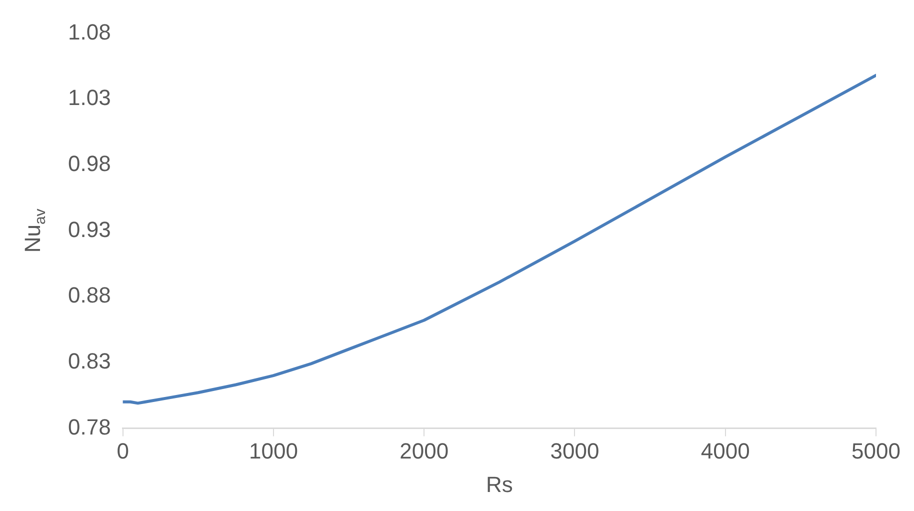 The width and height of the screenshot is (914, 511). What do you see at coordinates (876, 451) in the screenshot?
I see `x-tick-label: 5000` at bounding box center [876, 451].